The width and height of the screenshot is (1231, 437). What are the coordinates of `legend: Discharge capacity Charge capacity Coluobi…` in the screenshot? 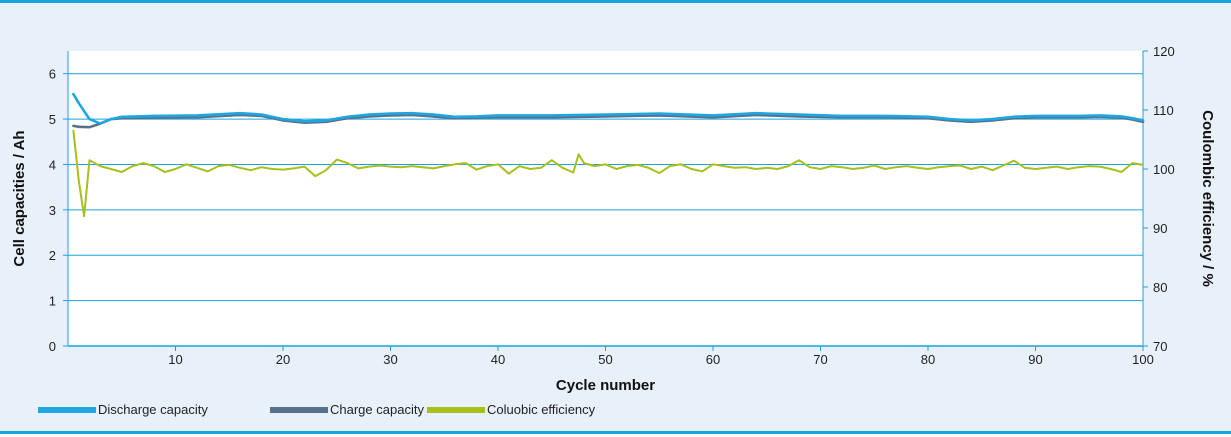 It's located at (317, 409).